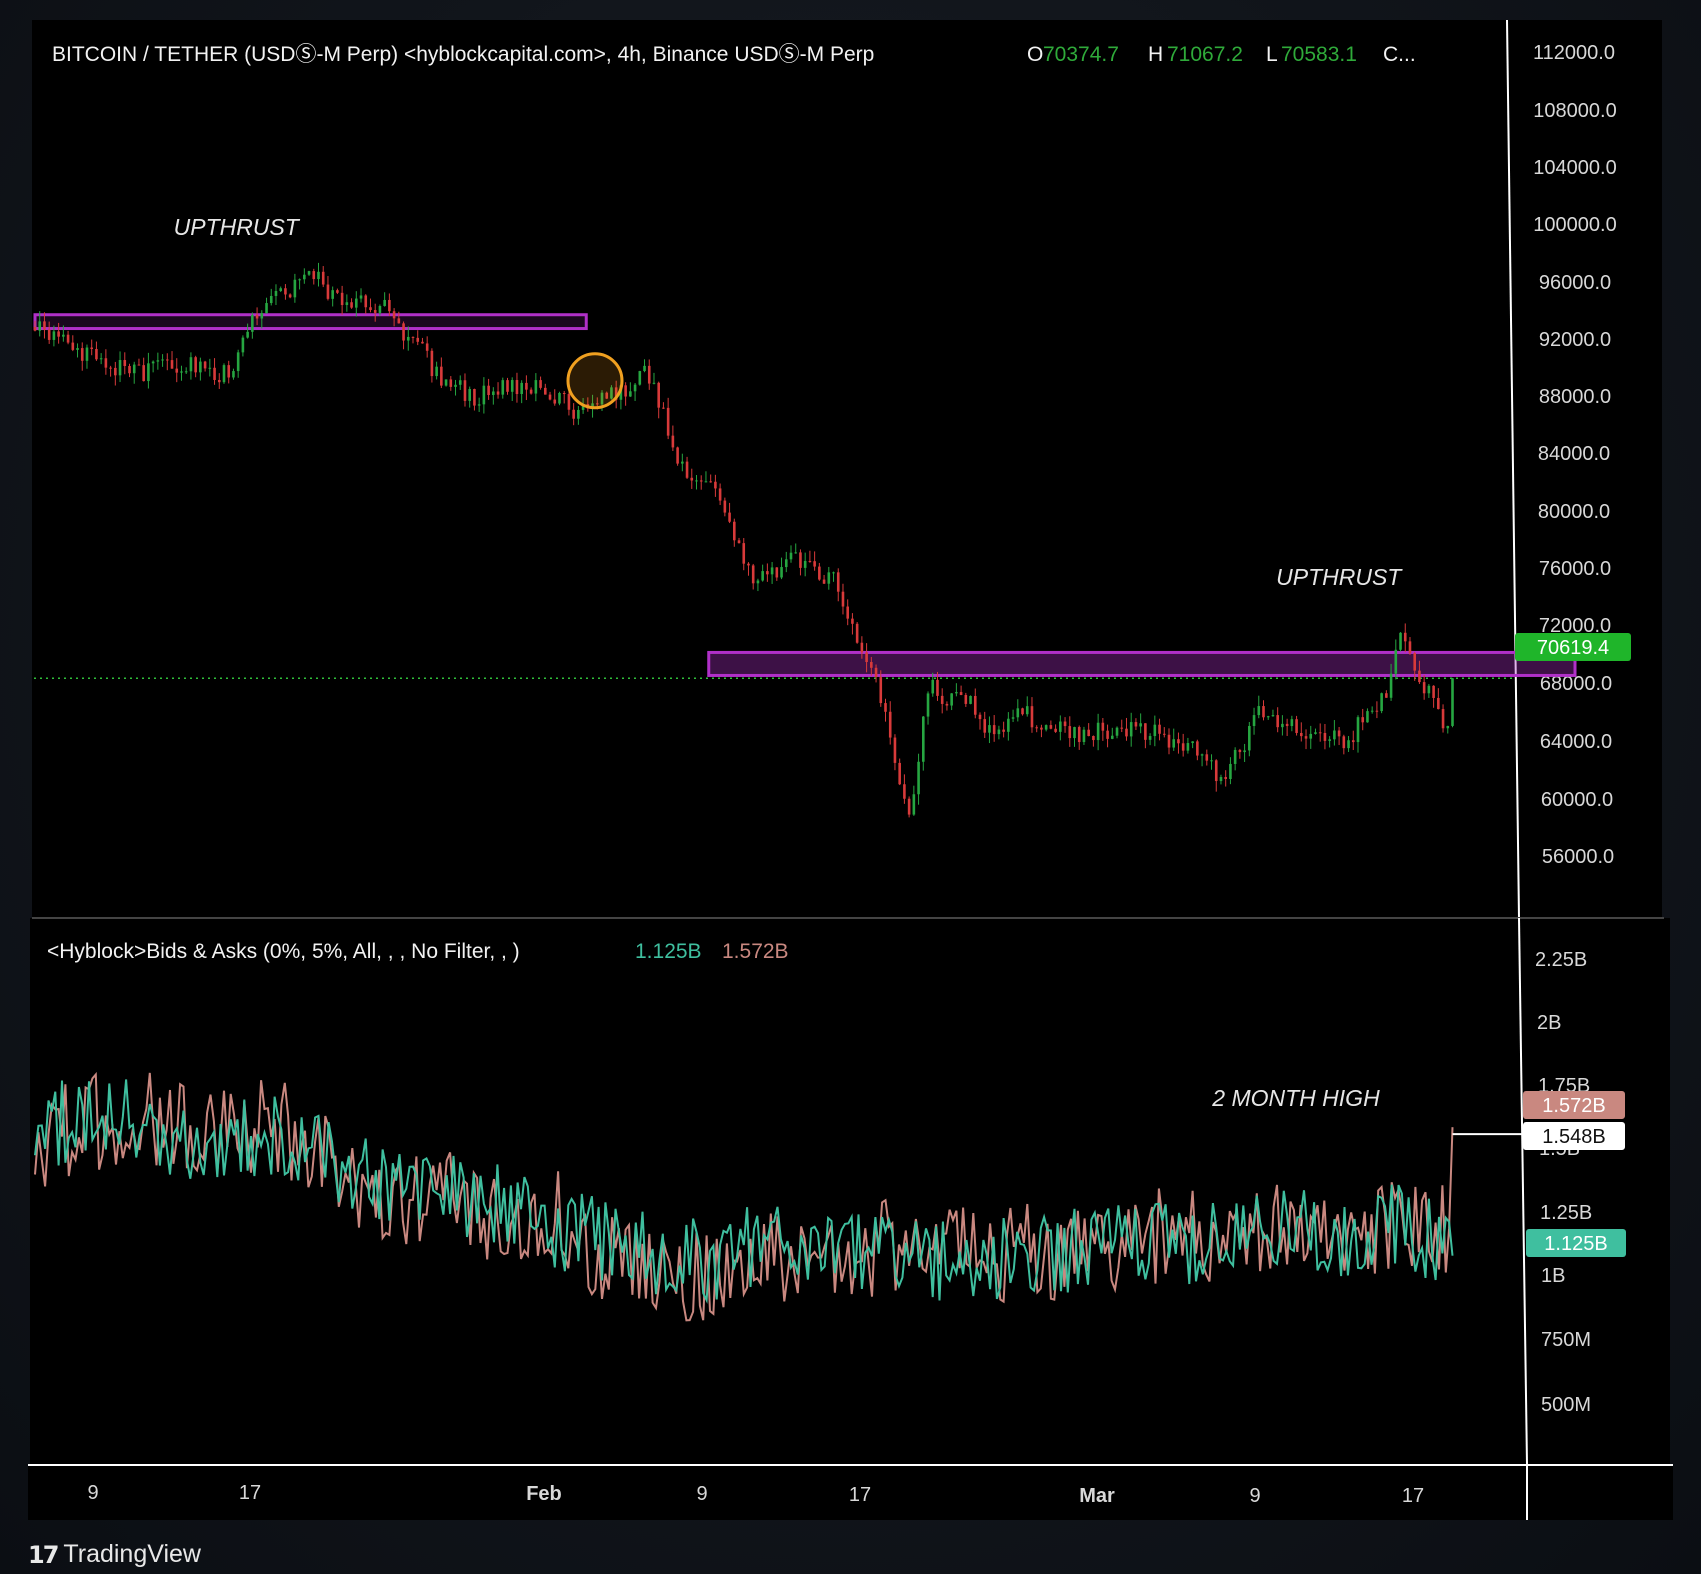 This screenshot has width=1701, height=1574. What do you see at coordinates (114, 1554) in the screenshot?
I see `tradingview-logo: 17 TradingView` at bounding box center [114, 1554].